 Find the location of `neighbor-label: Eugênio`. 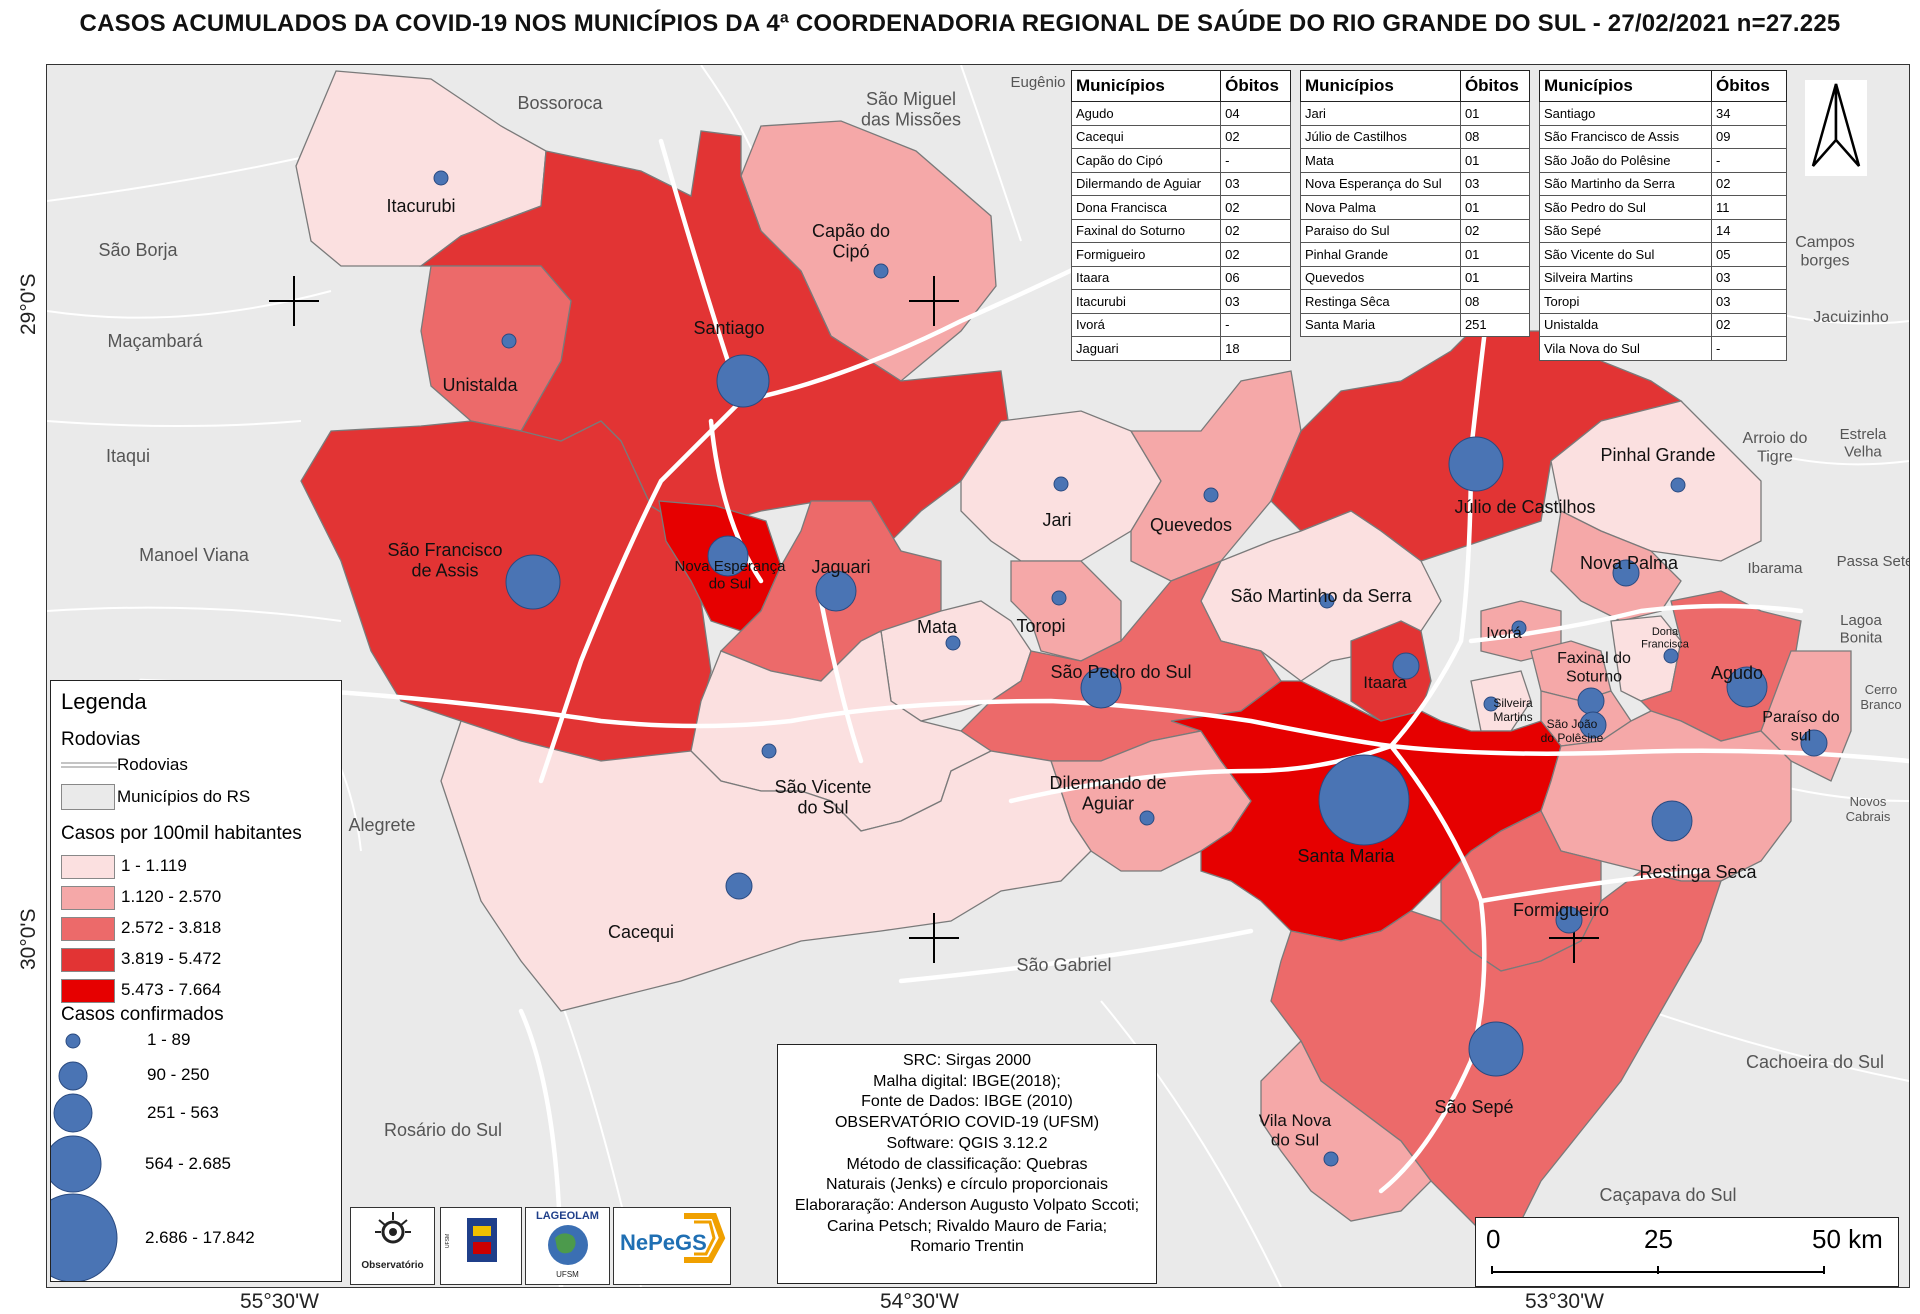

neighbor-label: Eugênio is located at coordinates (1037, 82).